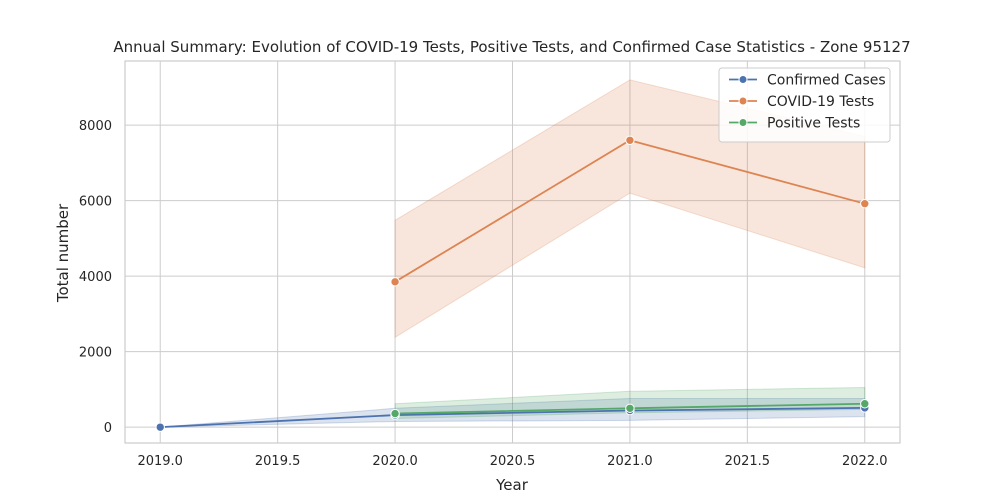  I want to click on legend-marker-confirmed-cases, so click(743, 79).